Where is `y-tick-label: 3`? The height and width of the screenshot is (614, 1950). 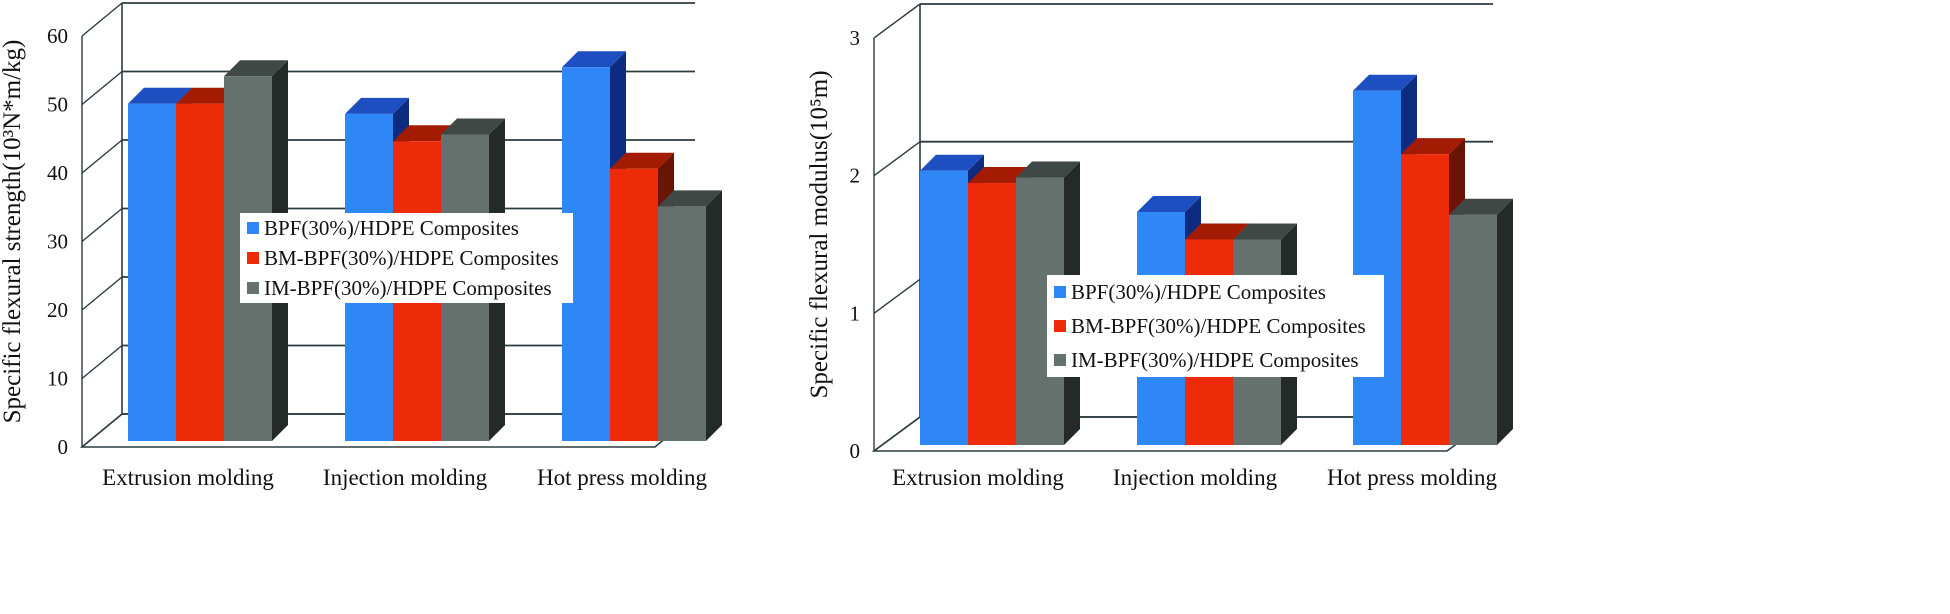 y-tick-label: 3 is located at coordinates (855, 38).